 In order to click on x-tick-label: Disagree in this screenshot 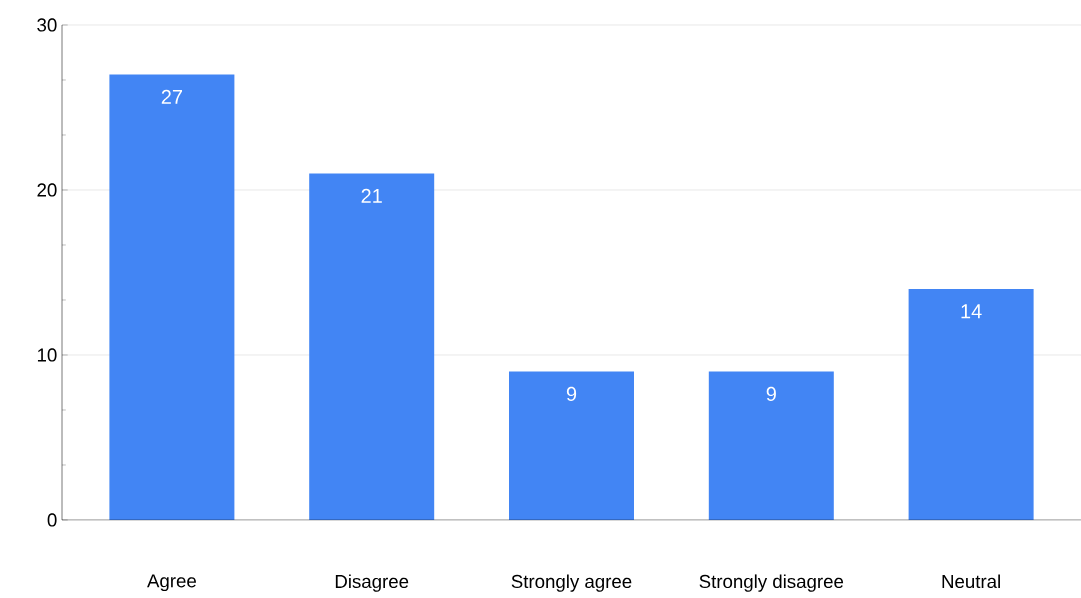, I will do `click(372, 583)`.